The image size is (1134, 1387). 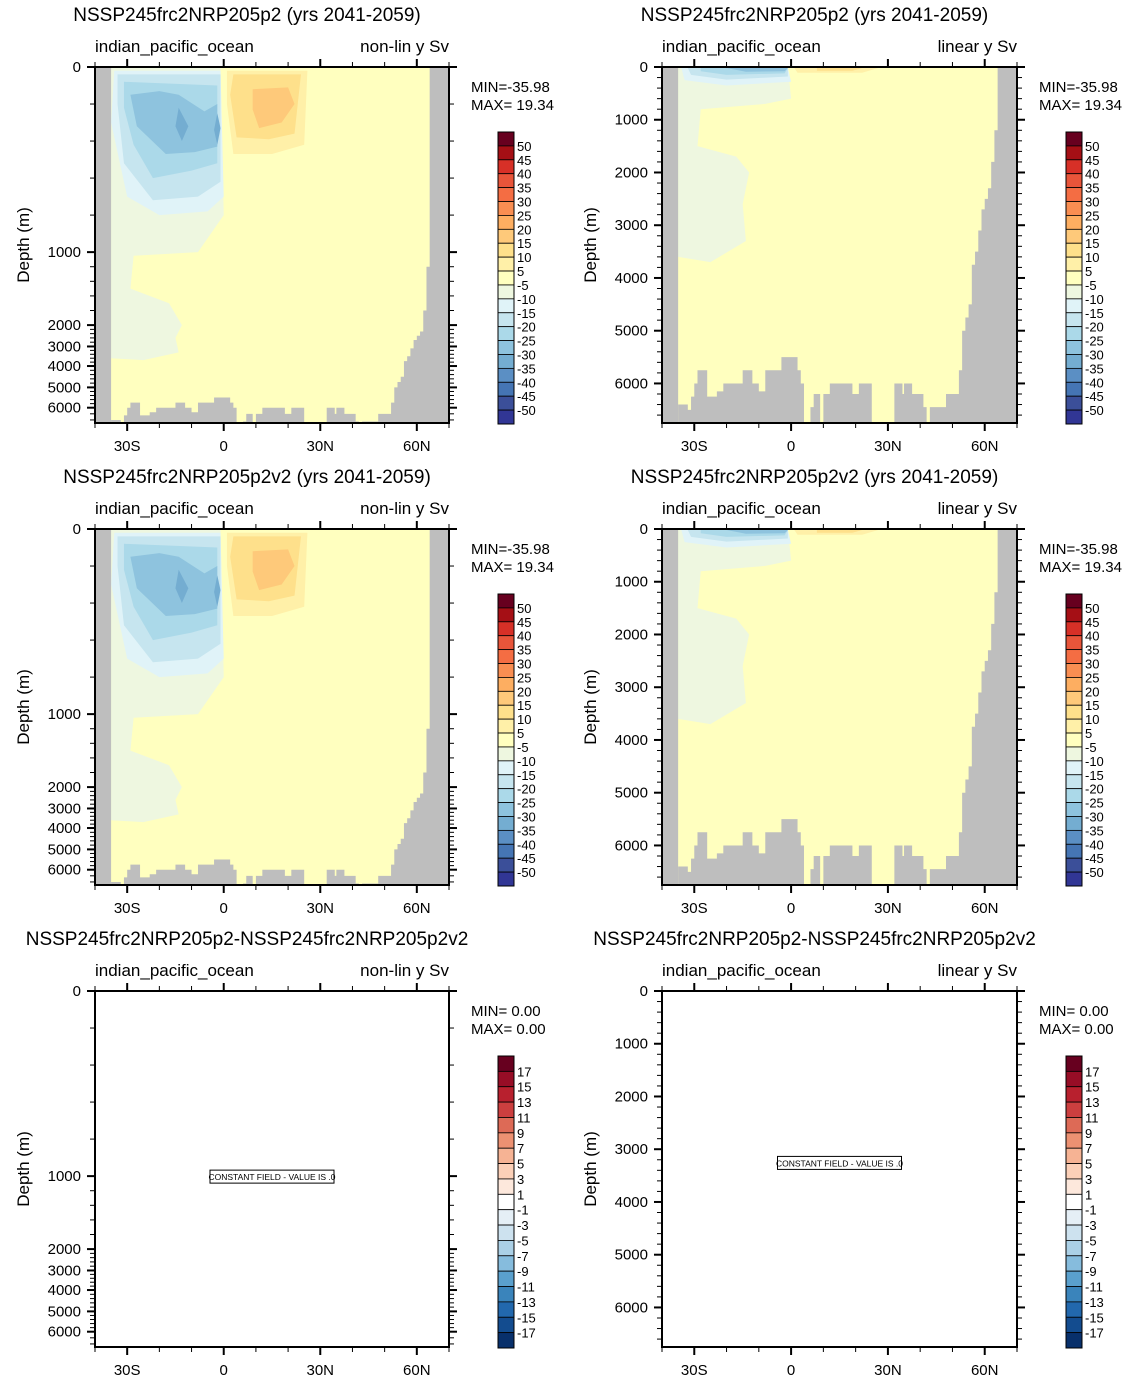 What do you see at coordinates (526, 327) in the screenshot?
I see `colorbar-label: -20` at bounding box center [526, 327].